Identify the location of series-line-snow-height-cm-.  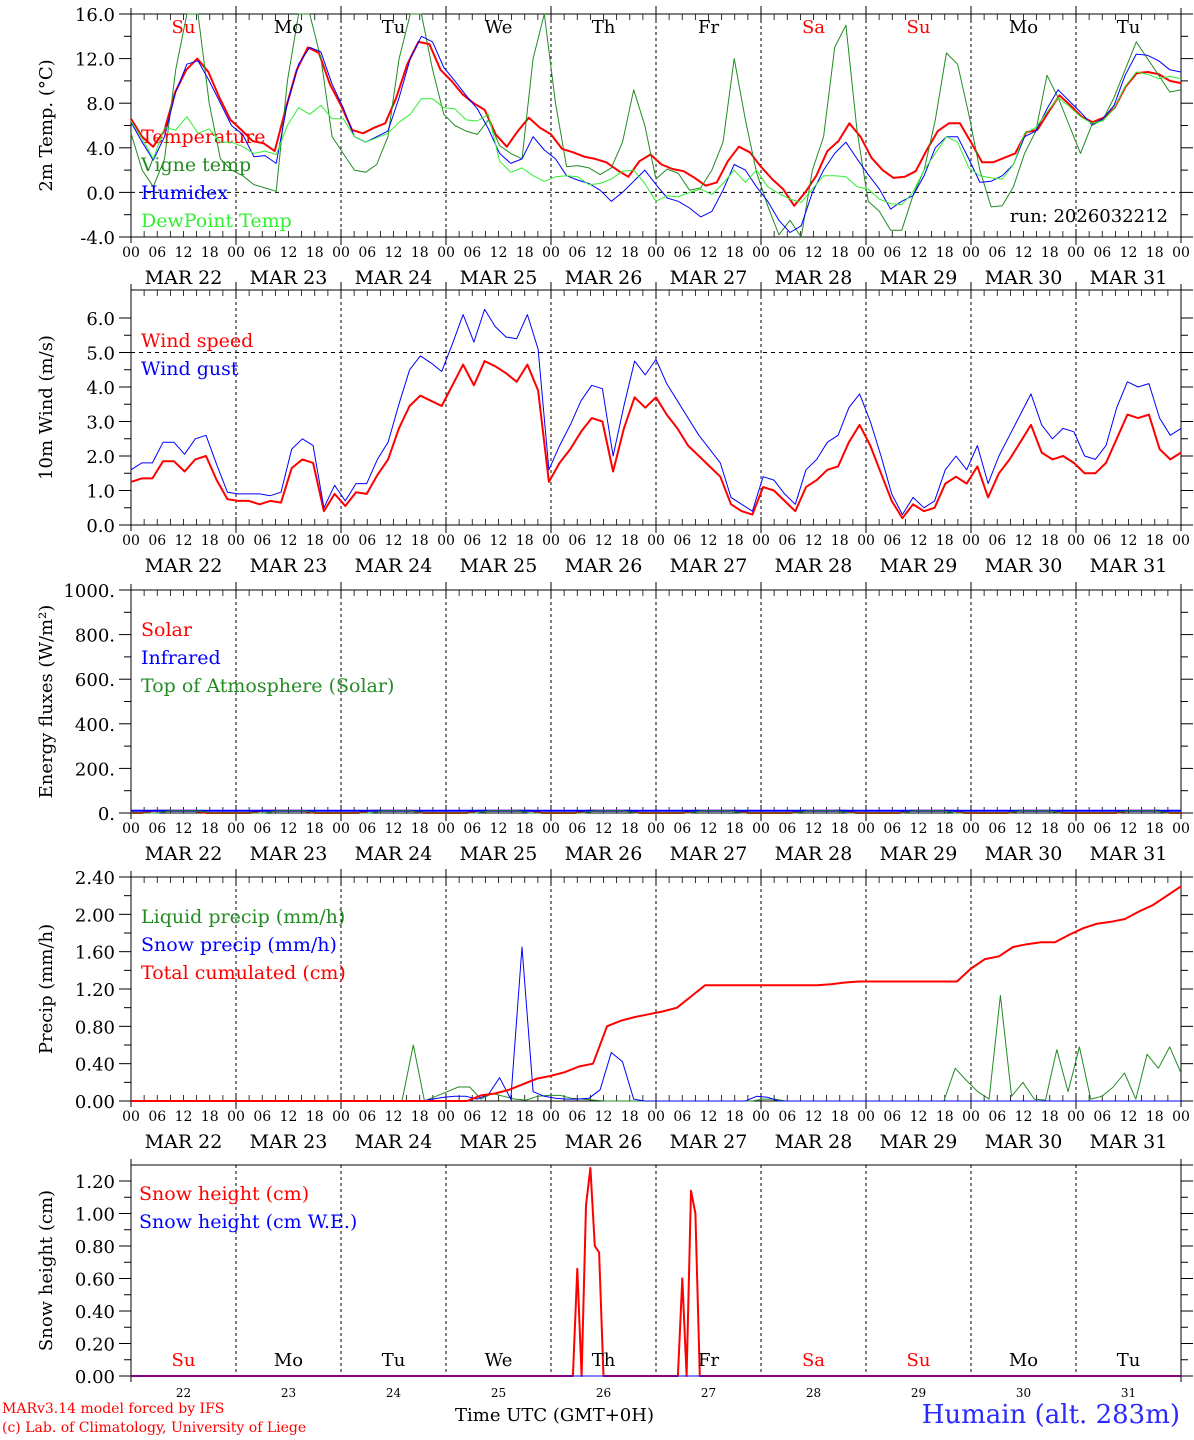
(656, 1272).